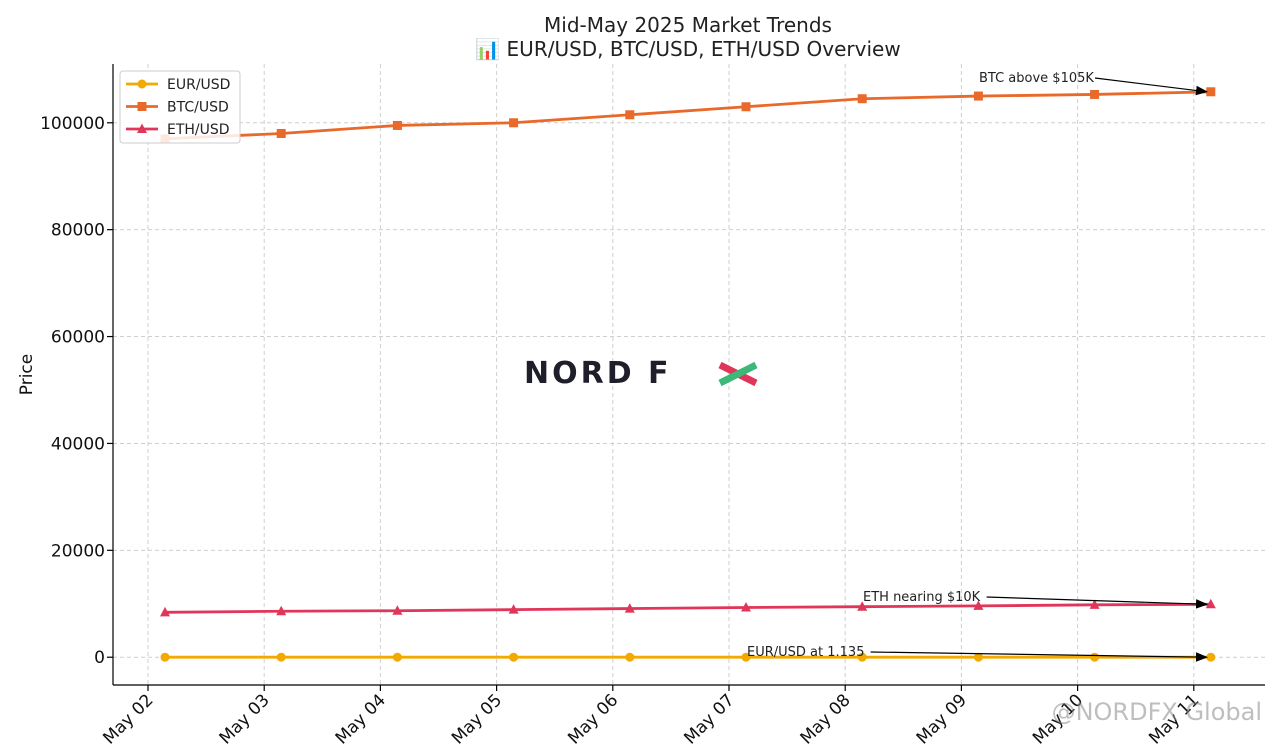  Describe the element at coordinates (709, 718) in the screenshot. I see `x-tick-label: May 07` at that location.